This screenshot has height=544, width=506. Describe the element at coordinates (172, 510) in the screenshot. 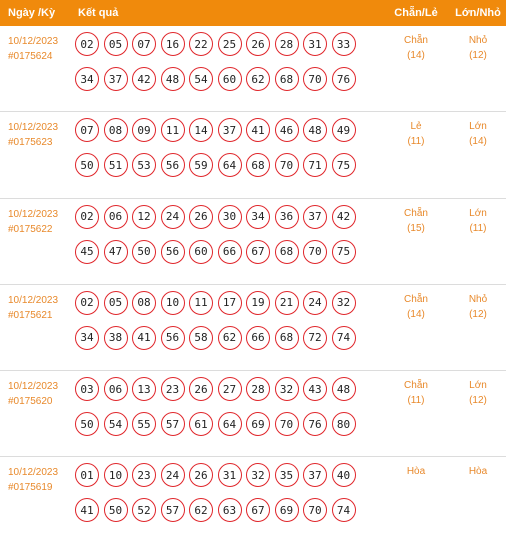

I see `number-ball: 57` at that location.